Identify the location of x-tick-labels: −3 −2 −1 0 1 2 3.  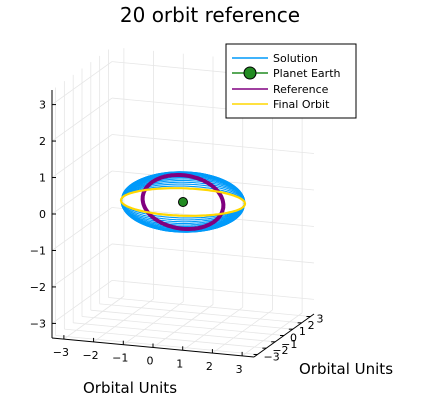
(148, 361).